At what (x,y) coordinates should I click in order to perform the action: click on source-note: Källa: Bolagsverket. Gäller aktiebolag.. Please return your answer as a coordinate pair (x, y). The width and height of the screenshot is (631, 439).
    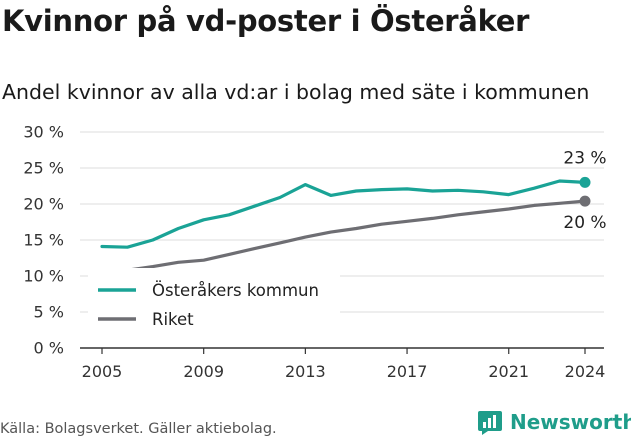
    Looking at the image, I should click on (138, 429).